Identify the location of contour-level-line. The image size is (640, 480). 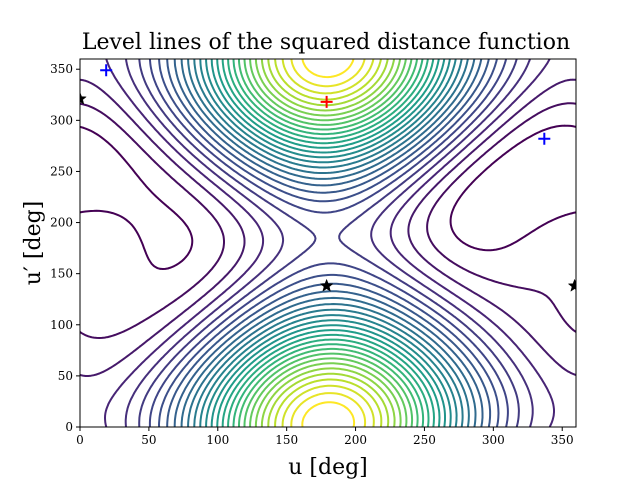
(328, 243).